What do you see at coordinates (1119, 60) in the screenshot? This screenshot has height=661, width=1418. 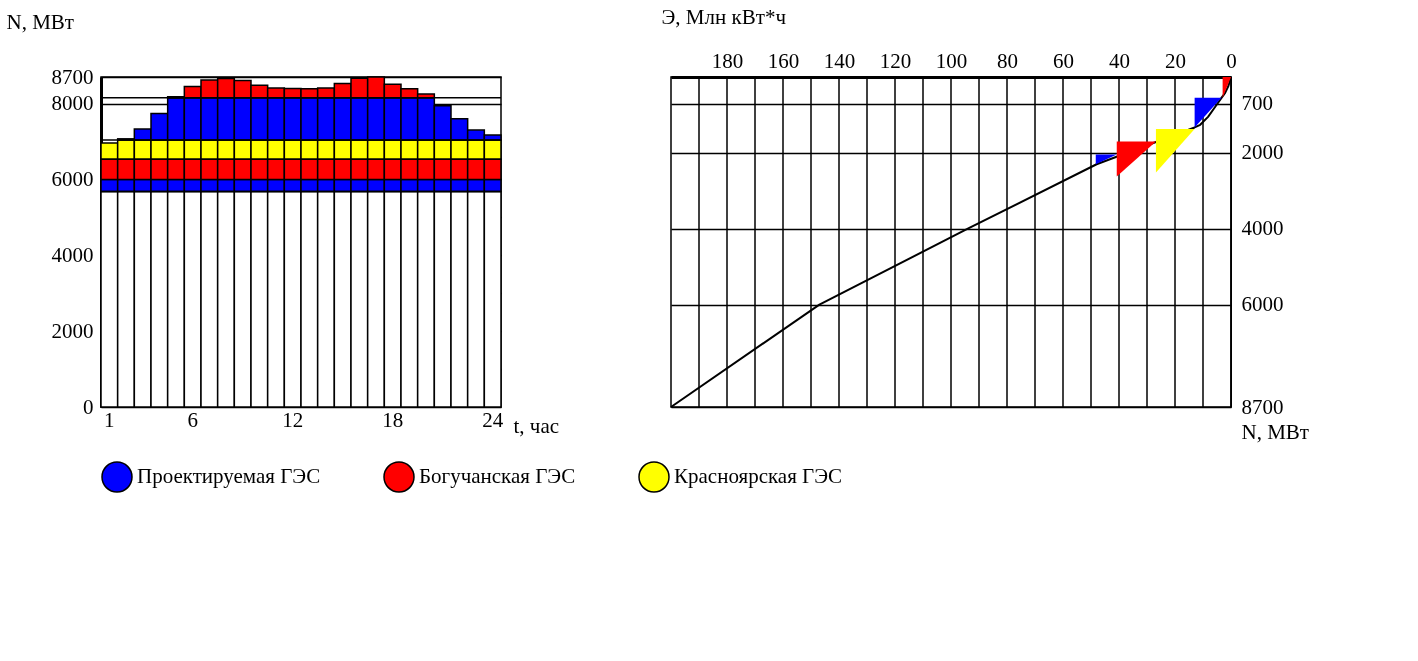 I see `x-tick-label: 40` at bounding box center [1119, 60].